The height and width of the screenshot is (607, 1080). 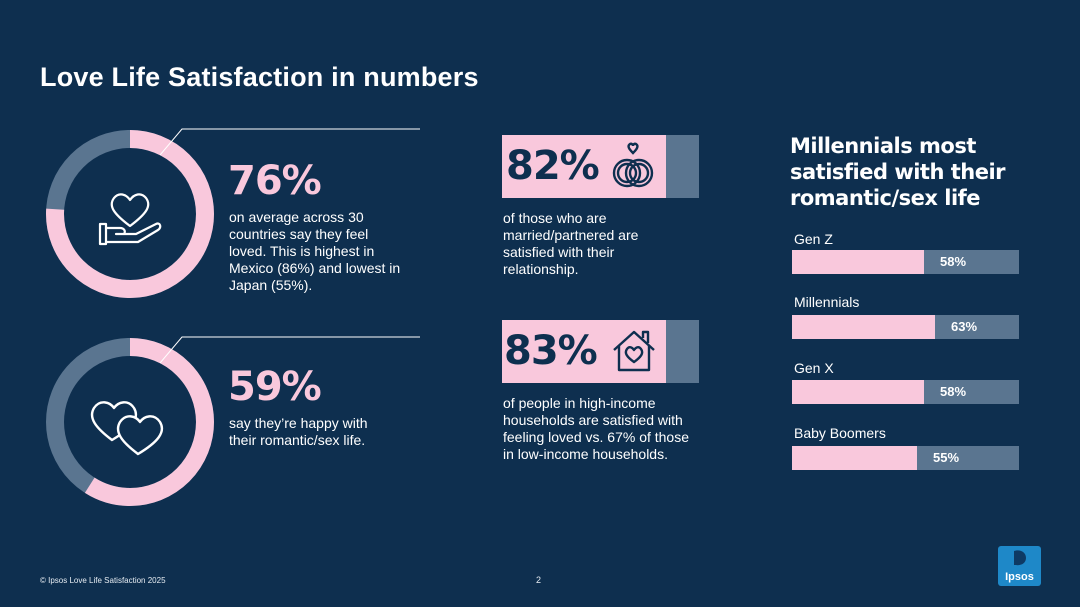 What do you see at coordinates (130, 219) in the screenshot?
I see `heart-in-hand-icon` at bounding box center [130, 219].